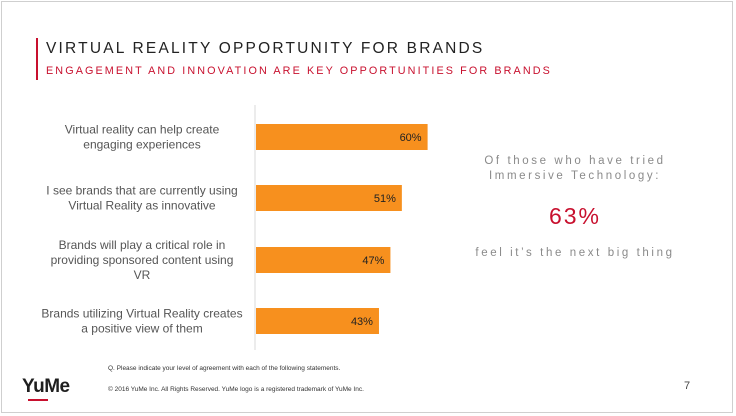  Describe the element at coordinates (265, 48) in the screenshot. I see `slide-title: VIRTUAL REALITY OPPORTUNITY FOR BRANDS` at that location.